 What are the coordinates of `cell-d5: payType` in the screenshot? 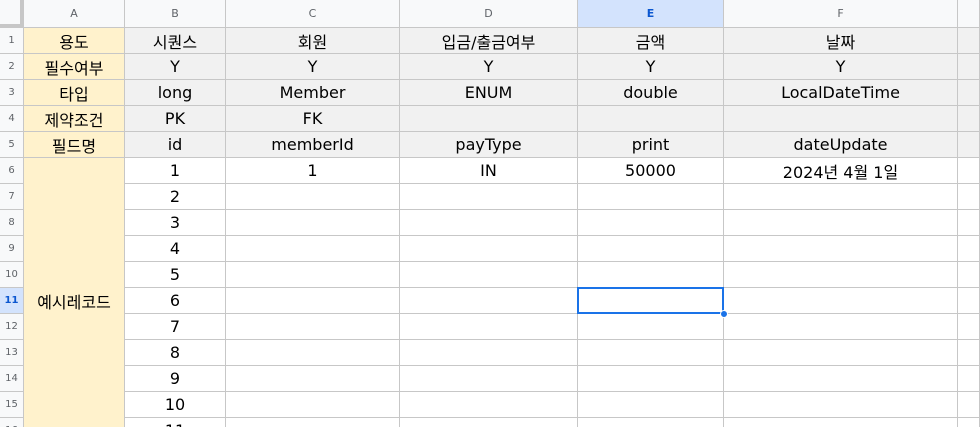 It's located at (489, 145).